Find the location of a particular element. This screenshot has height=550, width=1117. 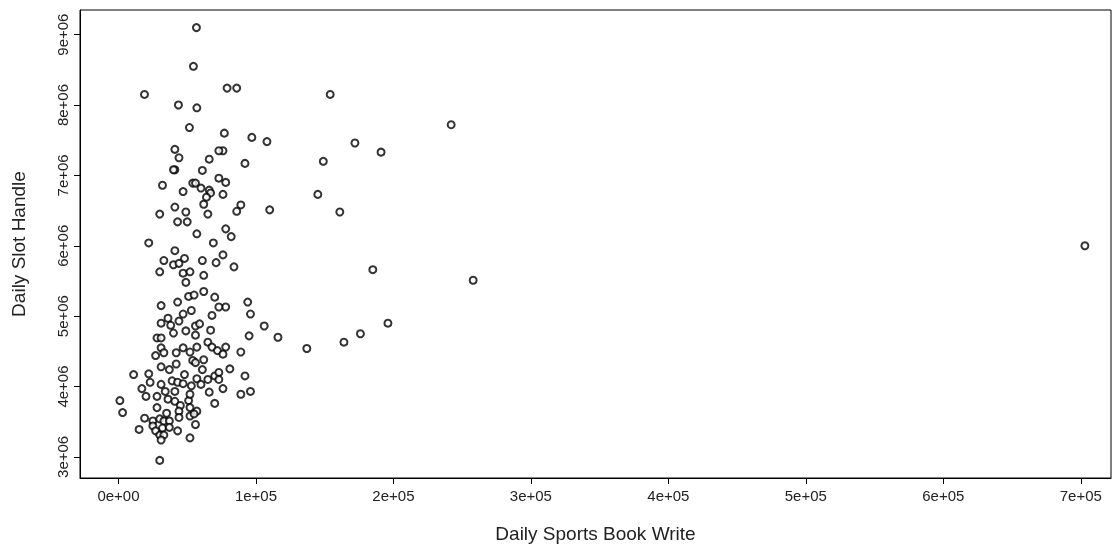

x-tick-label: 4e+05 is located at coordinates (668, 495).